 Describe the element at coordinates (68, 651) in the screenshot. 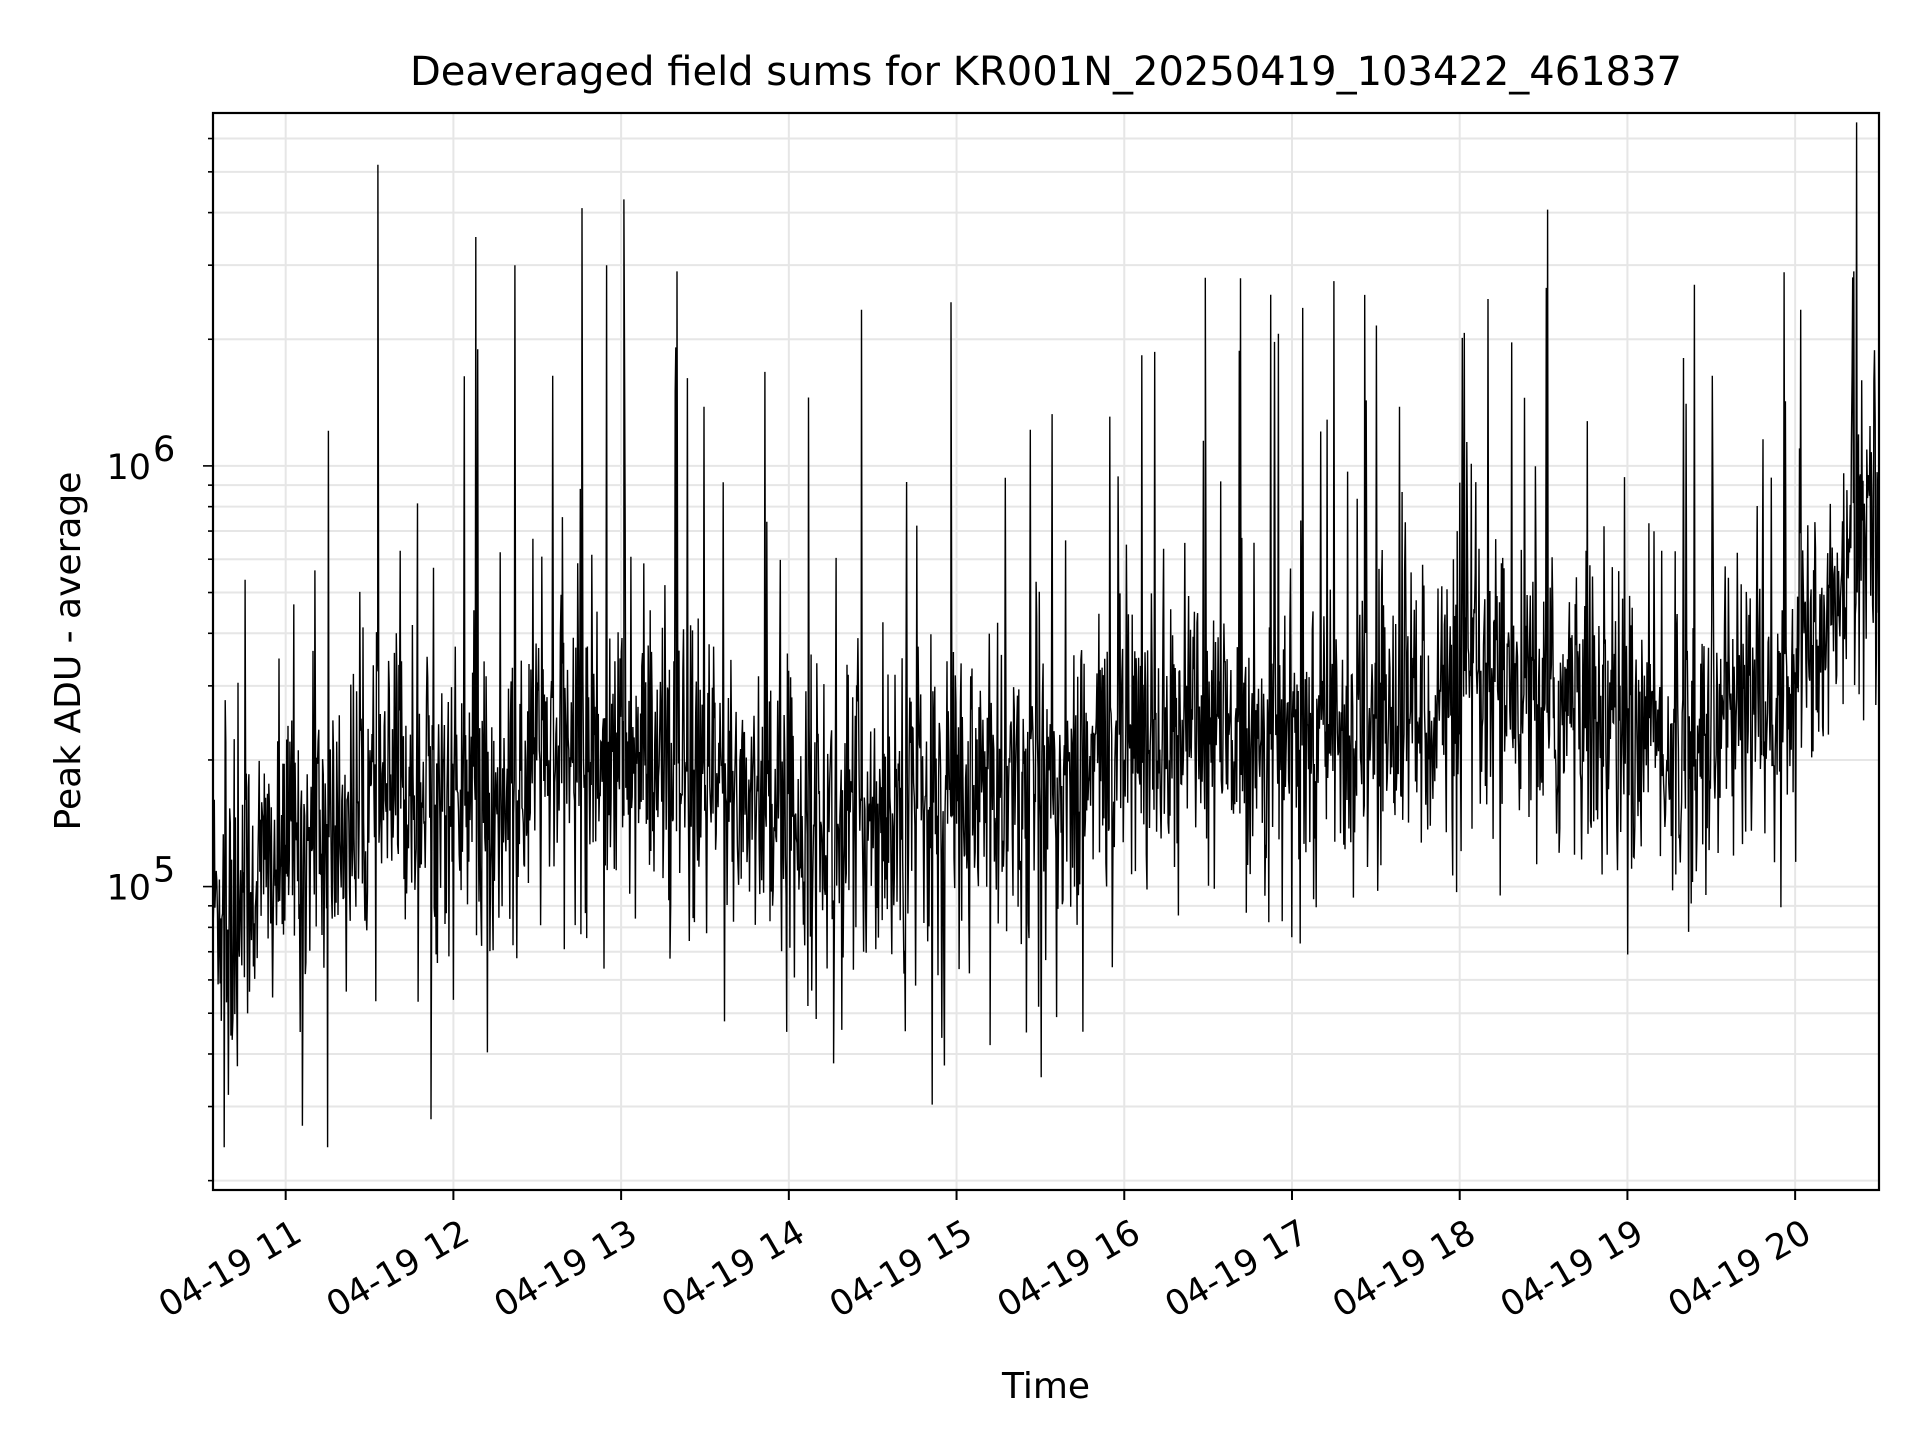

I see `y-axis-label: Peak ADU - average` at that location.